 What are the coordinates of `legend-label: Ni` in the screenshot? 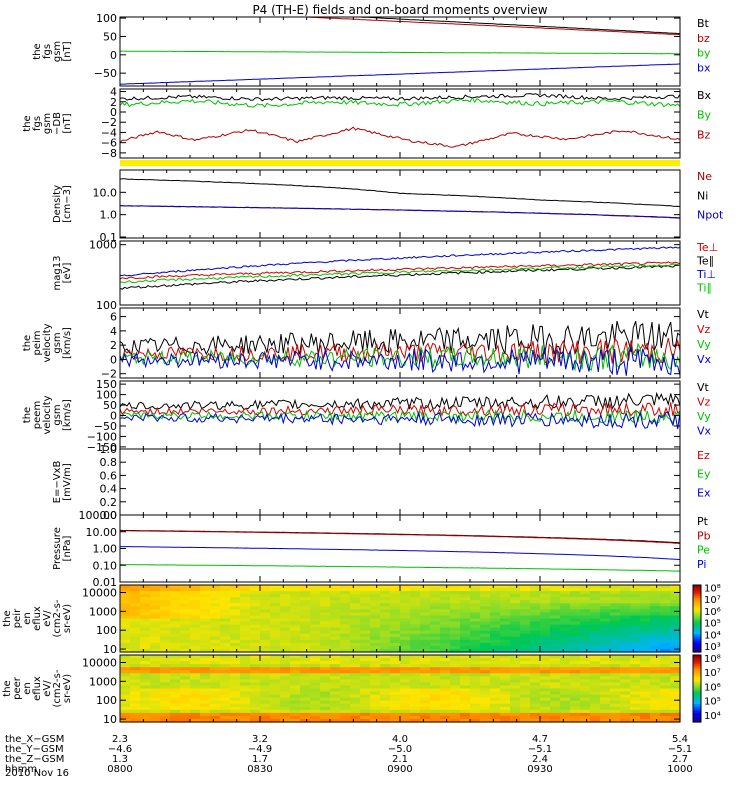 It's located at (702, 195).